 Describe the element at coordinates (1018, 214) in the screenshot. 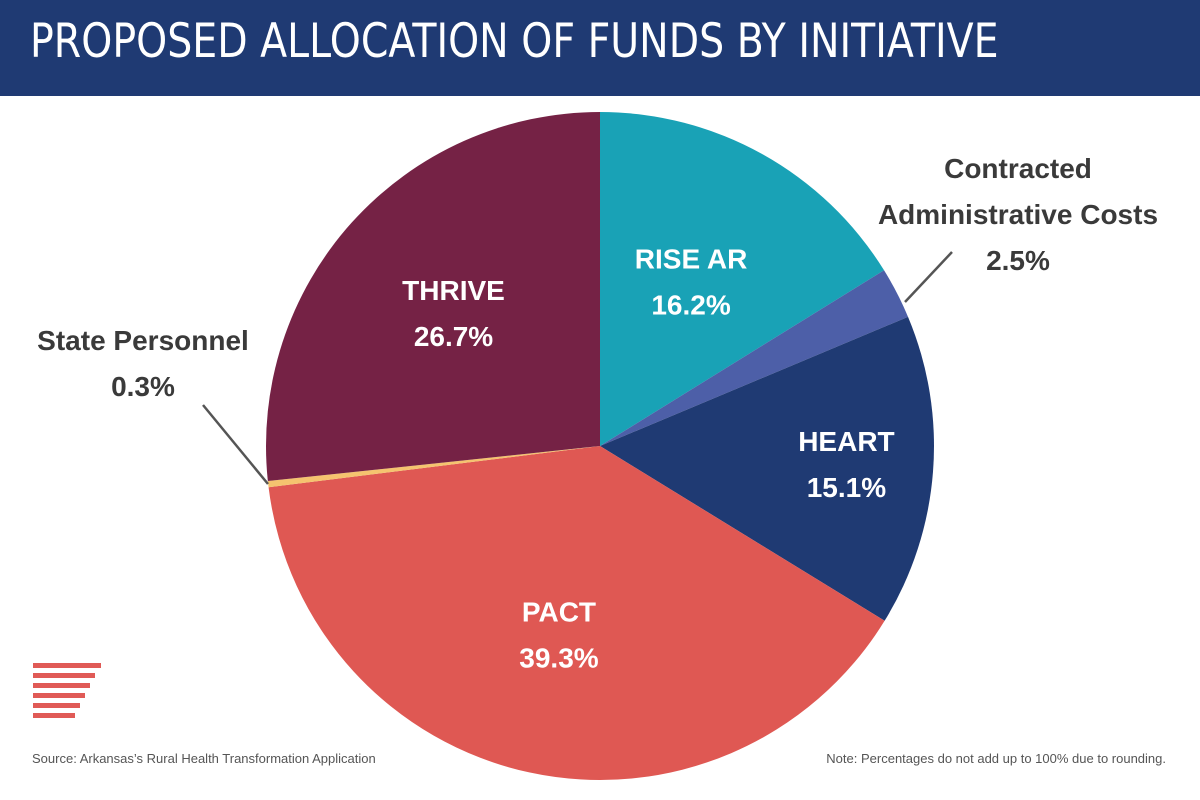

I see `slice-label-contracted-admin: Administrative Costs` at that location.